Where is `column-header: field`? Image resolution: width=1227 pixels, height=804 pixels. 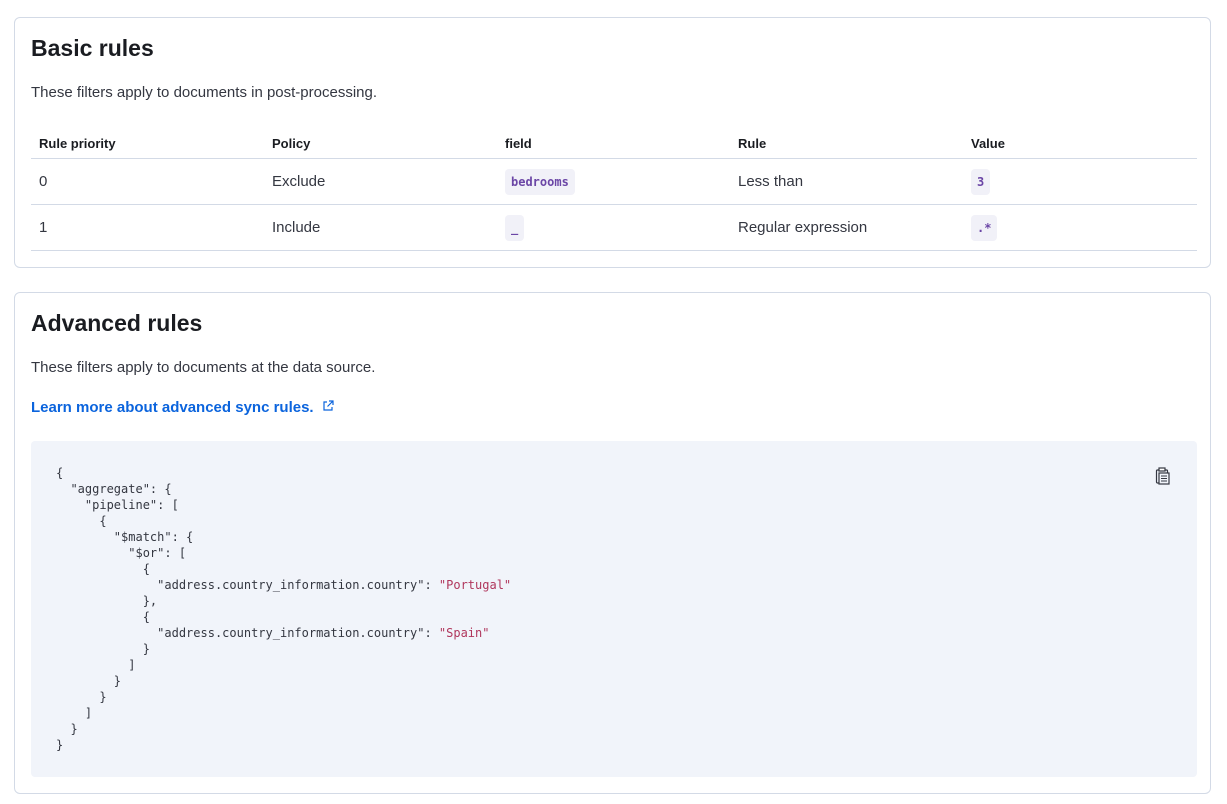 column-header: field is located at coordinates (613, 143).